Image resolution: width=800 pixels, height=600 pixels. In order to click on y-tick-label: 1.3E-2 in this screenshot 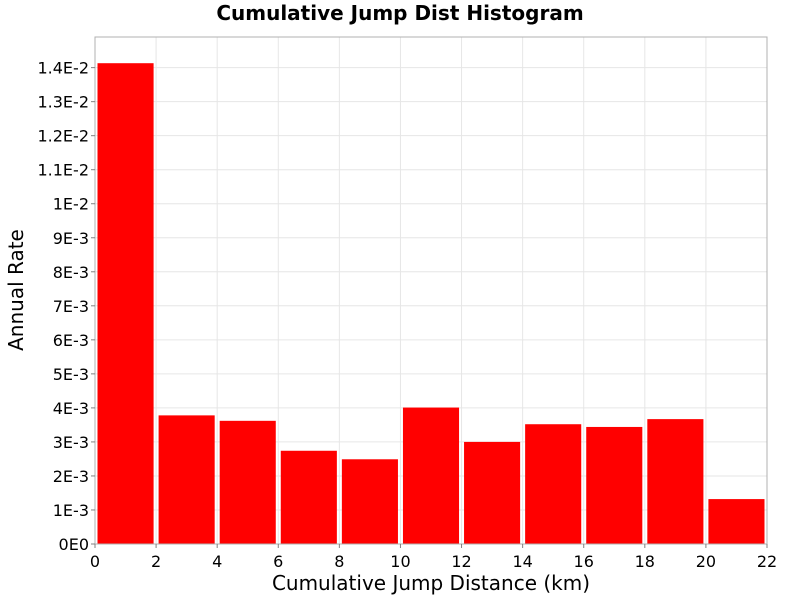, I will do `click(63, 102)`.